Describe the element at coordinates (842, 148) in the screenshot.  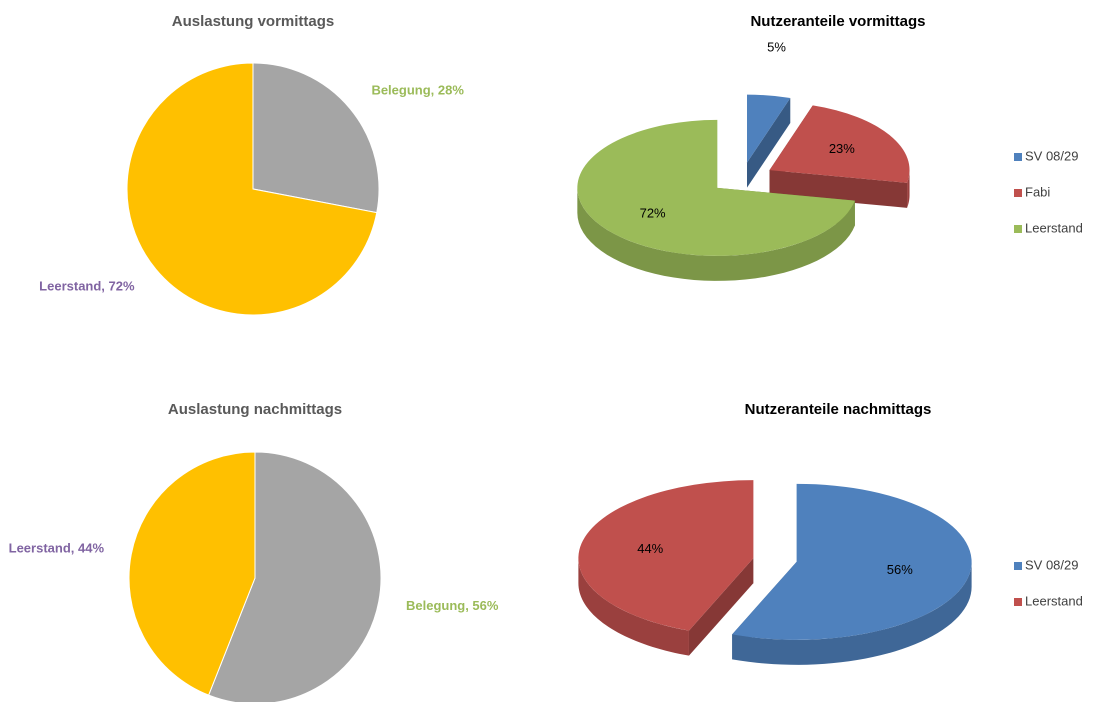
I see `data-label: 23%` at that location.